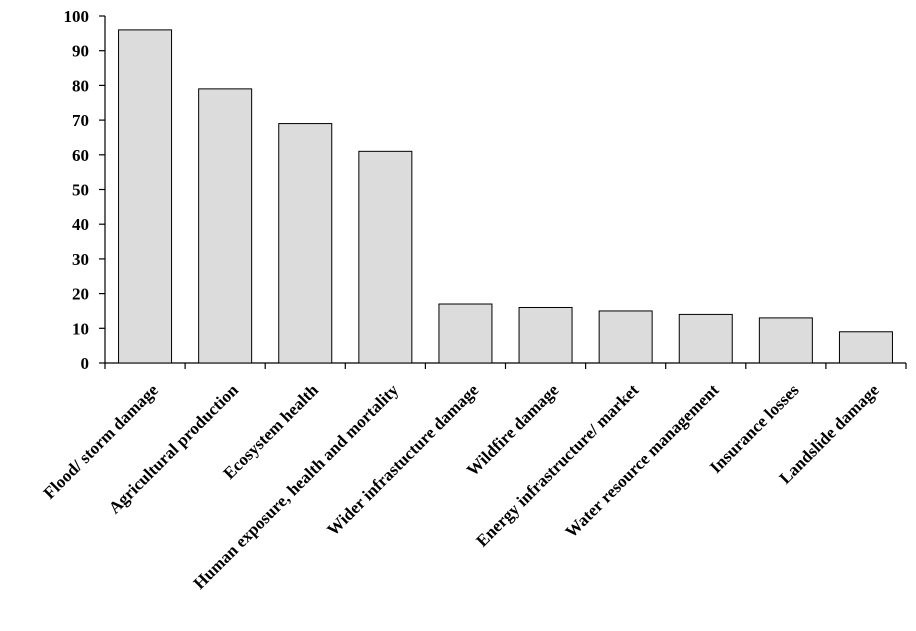  What do you see at coordinates (80, 85) in the screenshot?
I see `y-tick-label: 80` at bounding box center [80, 85].